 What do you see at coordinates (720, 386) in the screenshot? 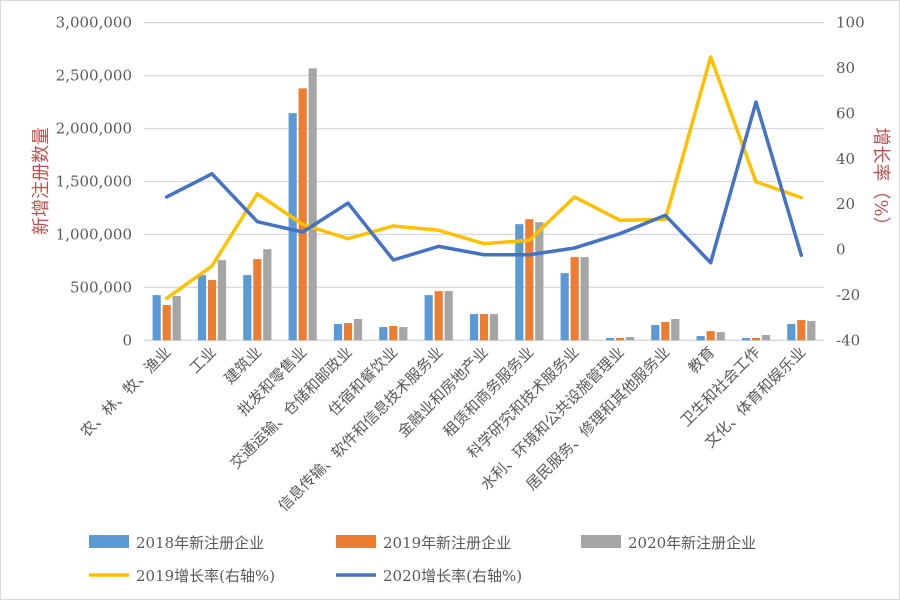
I see `category-label: 卫生和社会工作` at bounding box center [720, 386].